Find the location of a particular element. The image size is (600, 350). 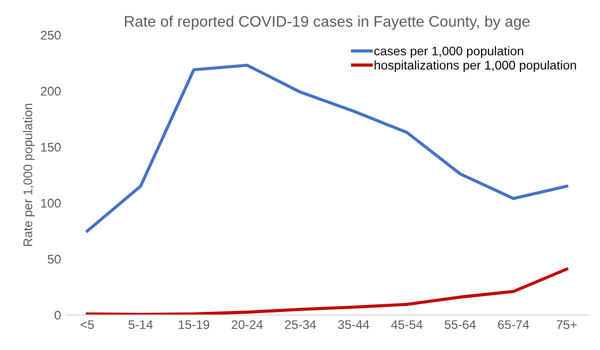

legend-label: cases per 1,000 population is located at coordinates (449, 52).